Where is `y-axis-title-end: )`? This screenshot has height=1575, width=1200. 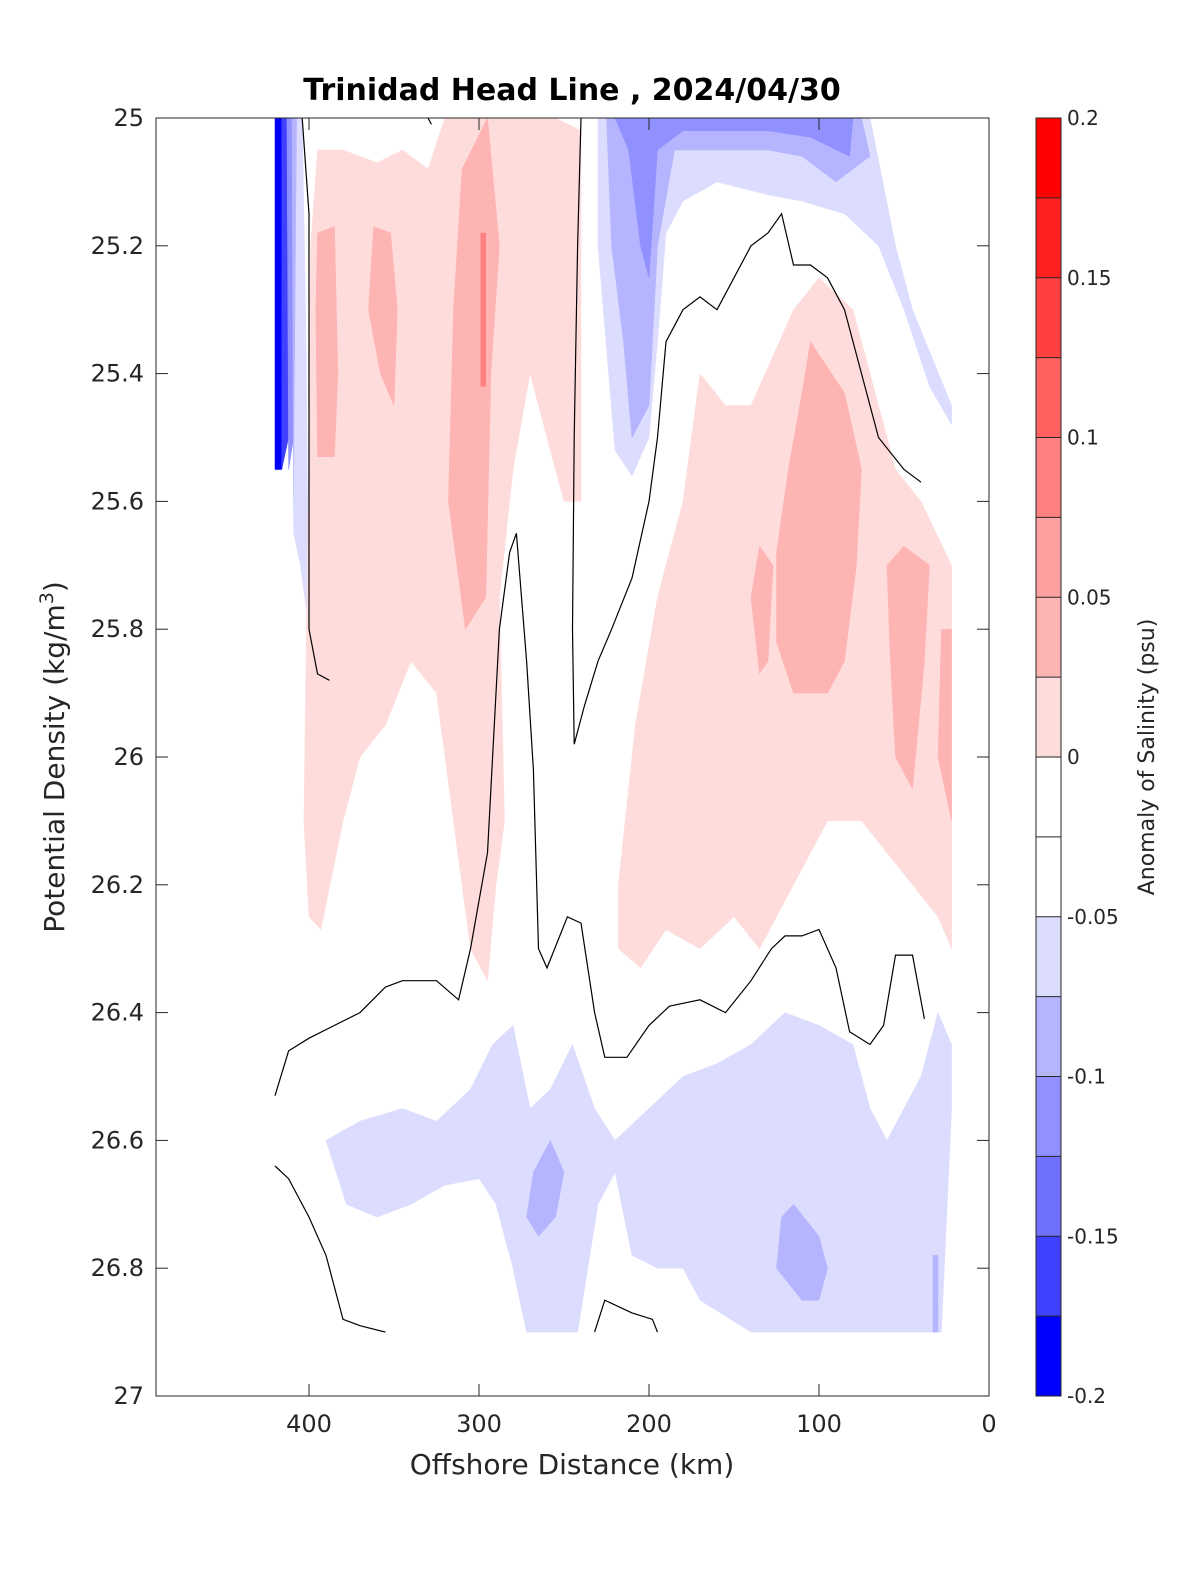
y-axis-title-end: ) is located at coordinates (54, 586).